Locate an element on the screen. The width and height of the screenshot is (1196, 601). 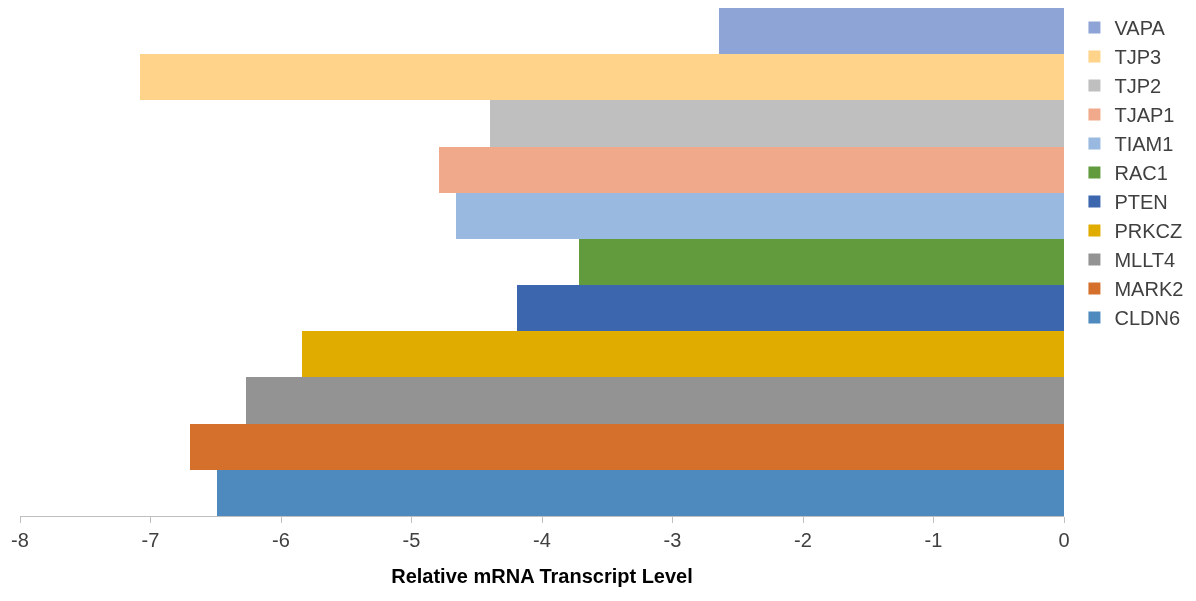
legend-label: MARK2 is located at coordinates (1149, 289).